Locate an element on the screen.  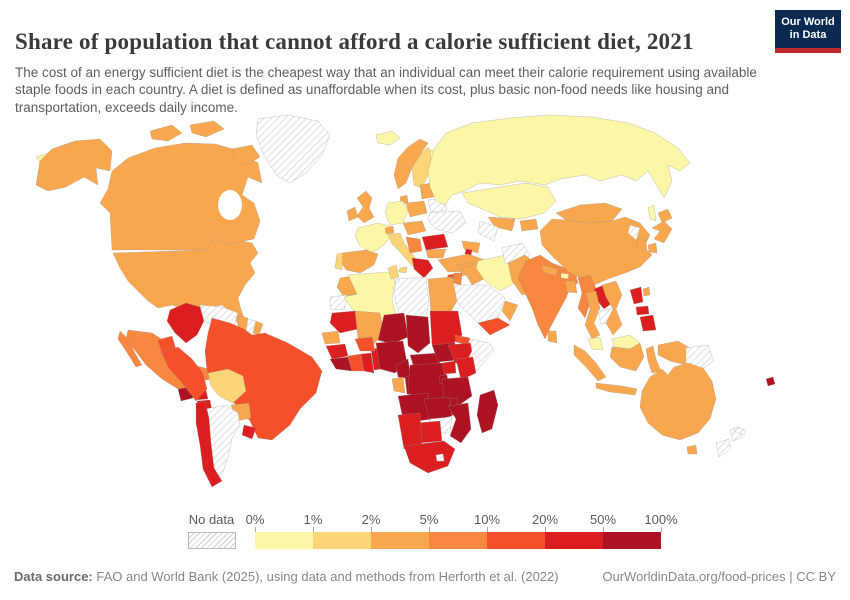
country-georgia-azerbaijan: Georgia-Azerbaijan: 2-5% is located at coordinates (471, 247).